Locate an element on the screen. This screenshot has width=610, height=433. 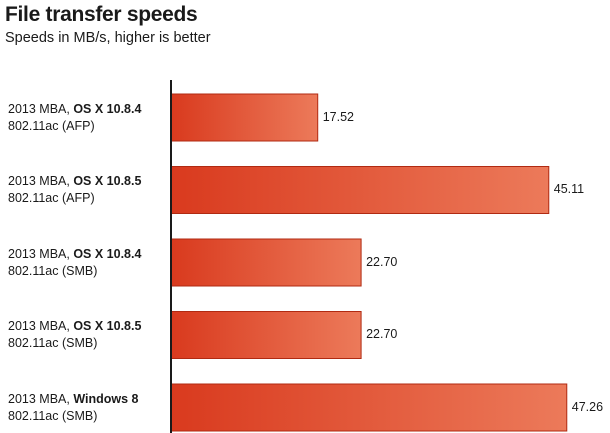
category-label-4: 2013 MBA, Windows 8 802.11ac (SMB) is located at coordinates (88, 408).